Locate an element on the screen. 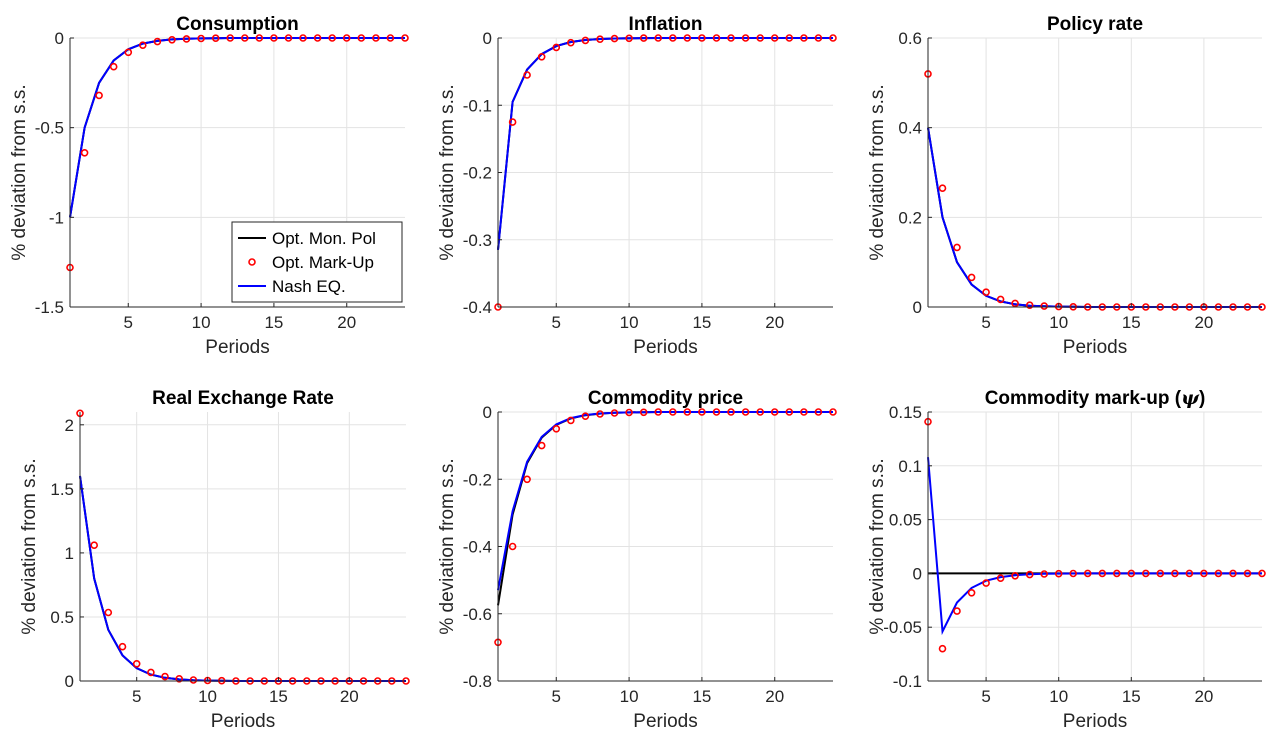 The width and height of the screenshot is (1266, 744). y-tick-label: 0.5 is located at coordinates (62, 617).